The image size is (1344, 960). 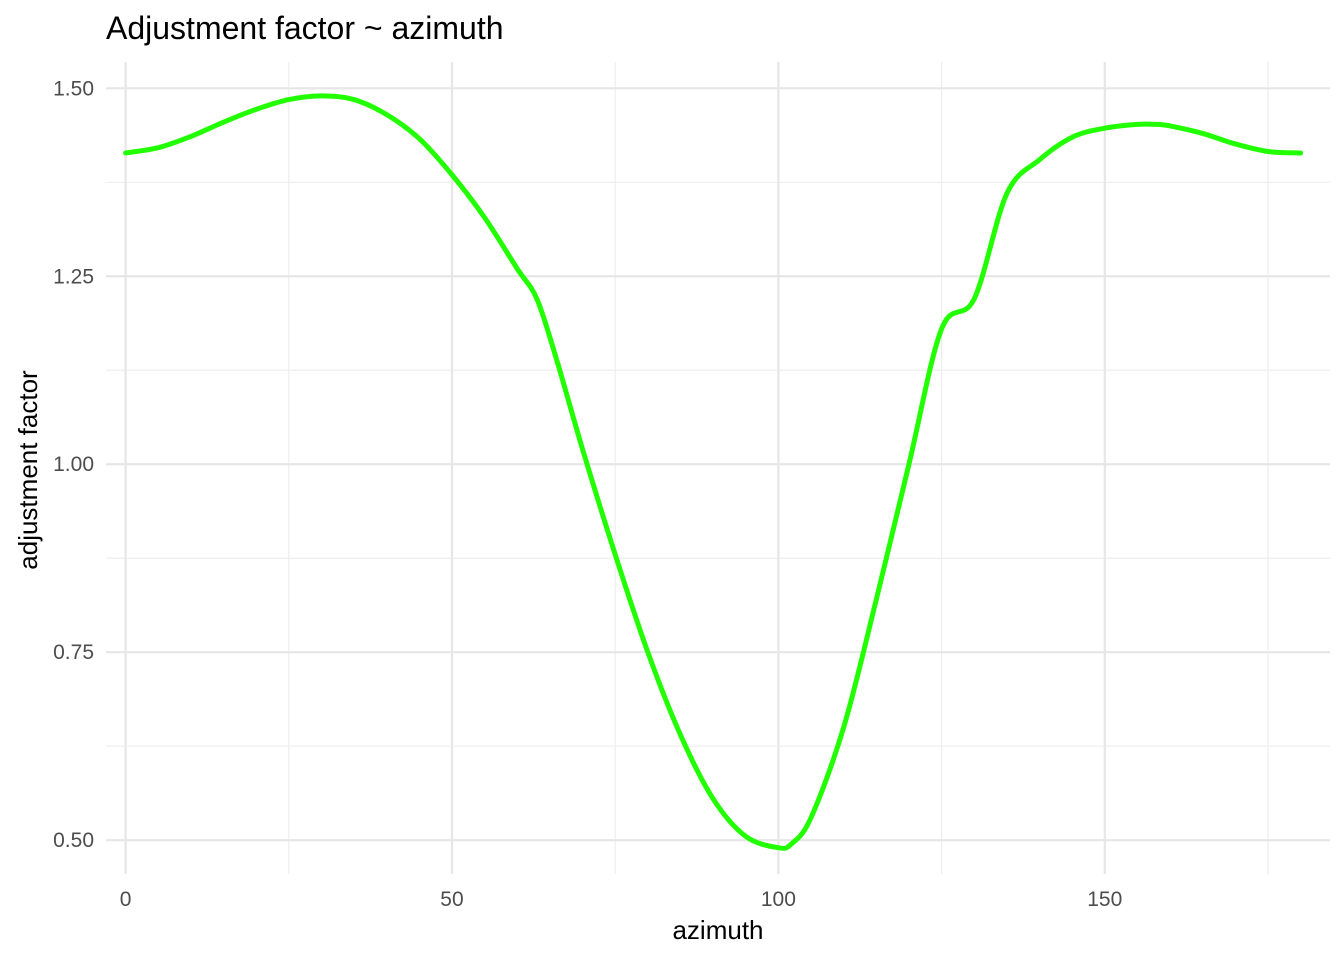 I want to click on y-axis-tick-labels: 0.50 0.75 1.00 1.25 1.50, so click(x=73, y=464).